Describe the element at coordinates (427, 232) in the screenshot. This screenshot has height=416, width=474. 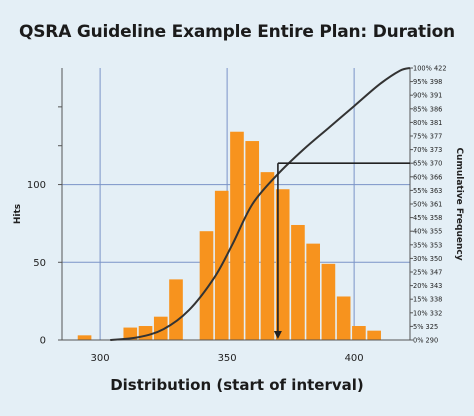
I see `cumulative-label: 40% 355` at that location.